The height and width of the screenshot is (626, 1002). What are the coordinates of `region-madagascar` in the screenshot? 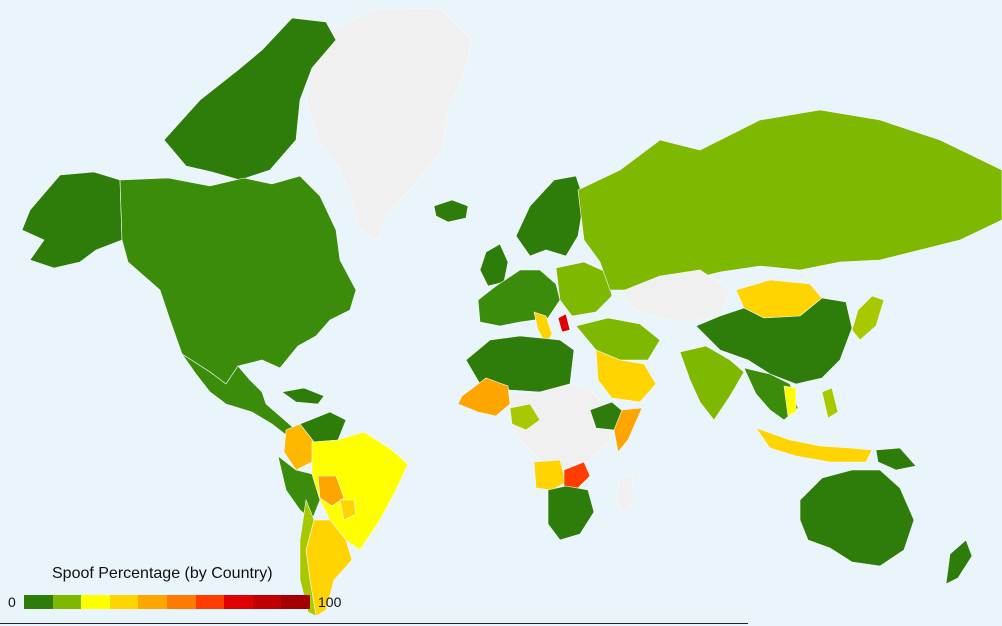 It's located at (625, 494).